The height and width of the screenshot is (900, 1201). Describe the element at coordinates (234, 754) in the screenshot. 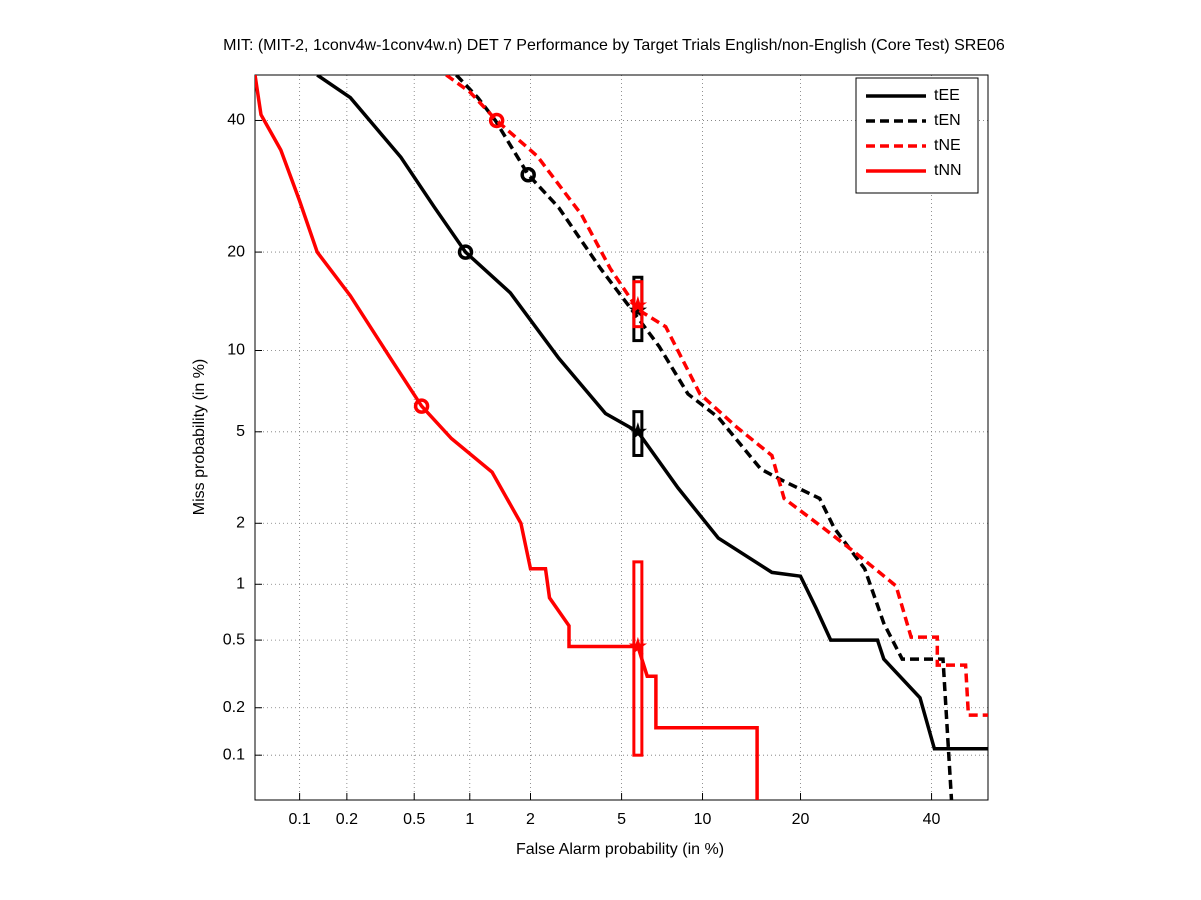

I see `y-tick-label: 0.1` at that location.